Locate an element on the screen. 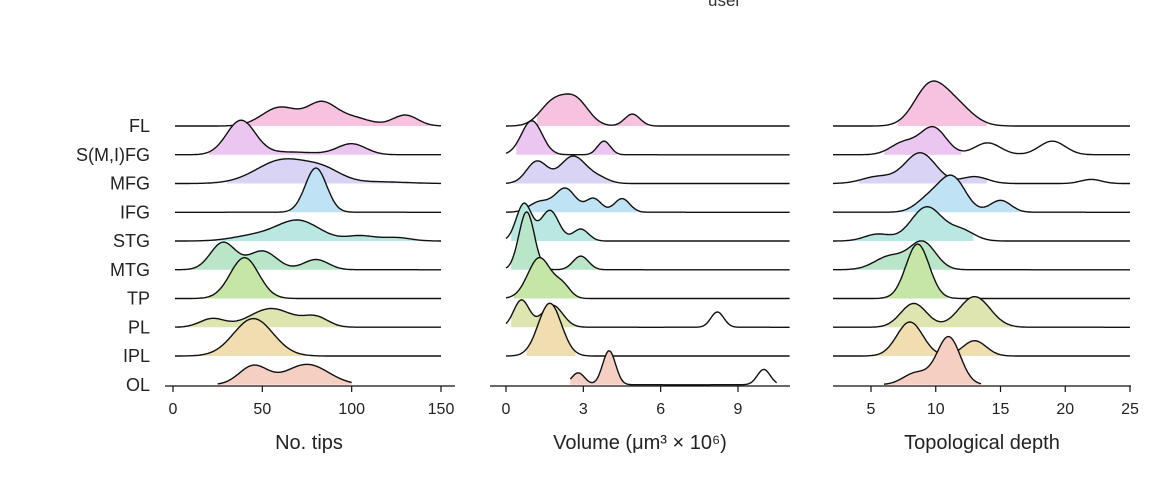 Image resolution: width=1170 pixels, height=485 pixels. x-axis-label: No. tips is located at coordinates (309, 443).